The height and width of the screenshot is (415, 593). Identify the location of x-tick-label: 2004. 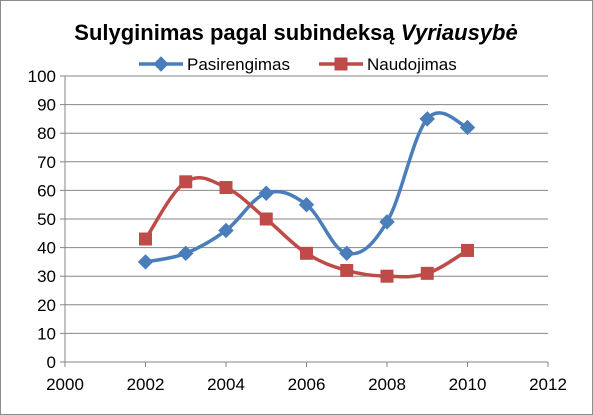
(226, 384).